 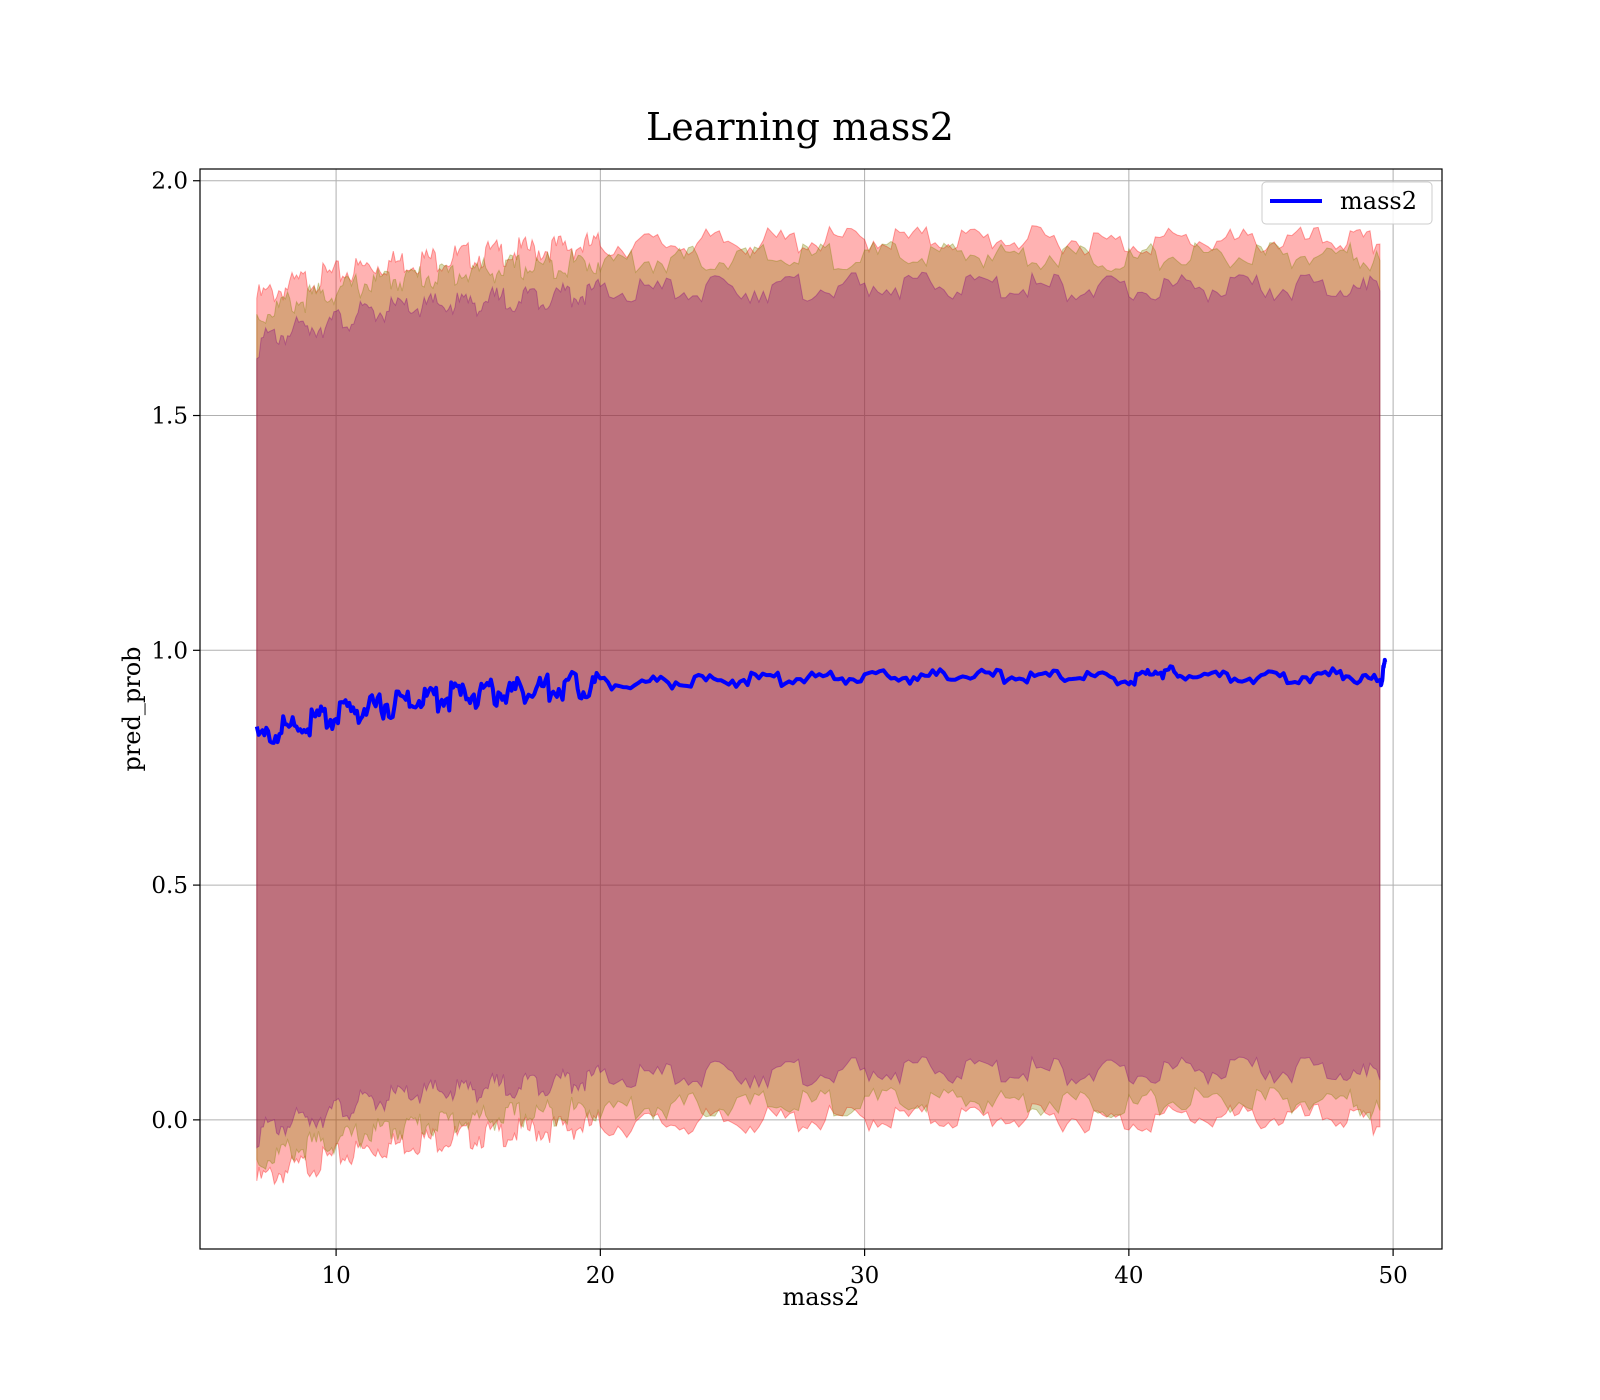 I want to click on y-tick-label: 0.0, so click(x=169, y=1121).